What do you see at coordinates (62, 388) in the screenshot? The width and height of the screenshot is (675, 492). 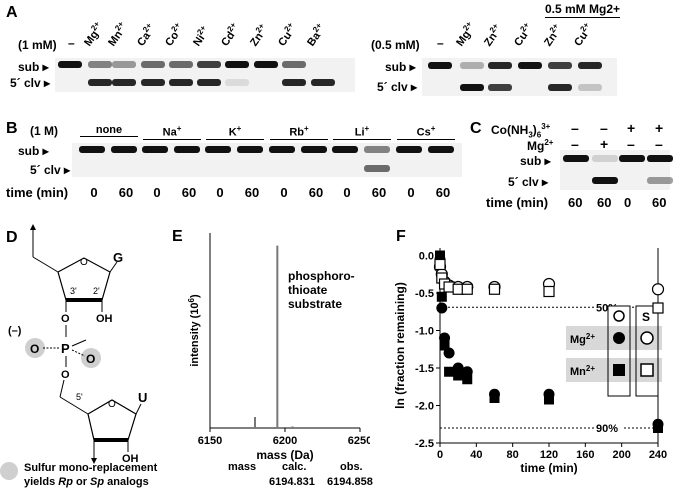 I see `o5-c5-bond` at bounding box center [62, 388].